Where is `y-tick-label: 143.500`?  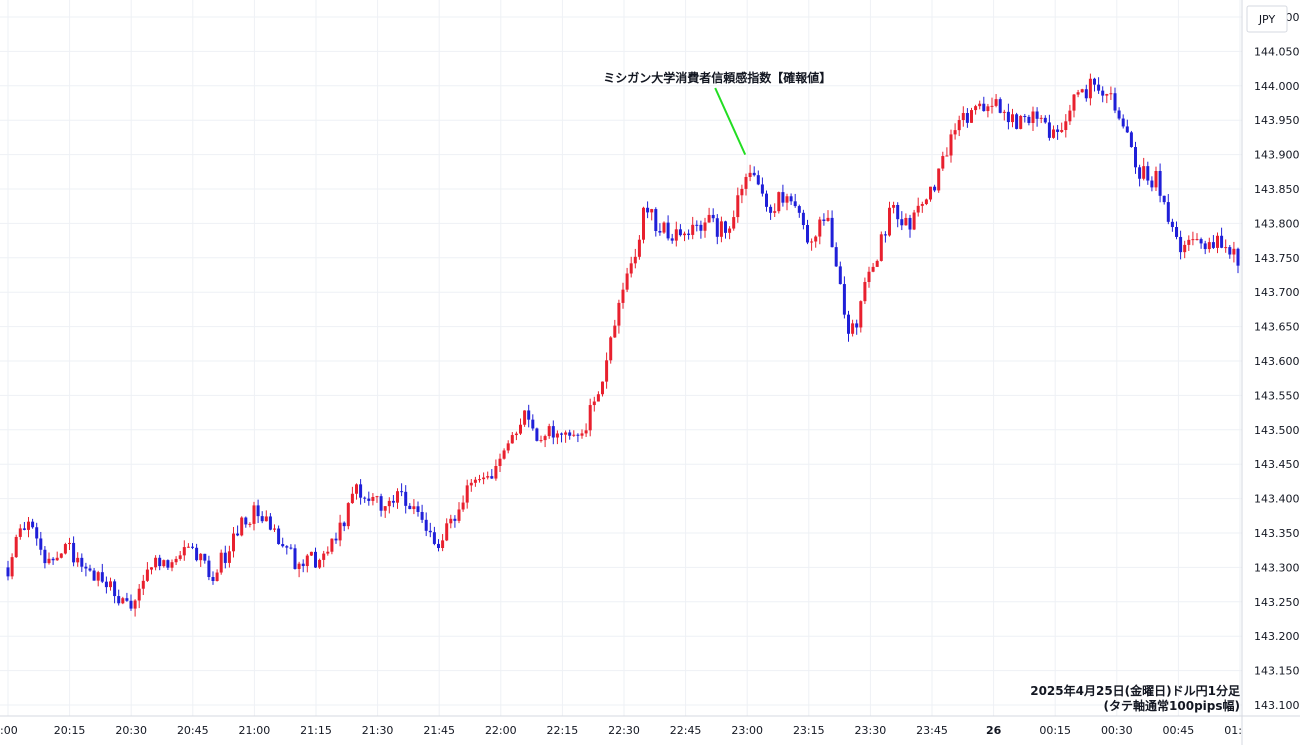 y-tick-label: 143.500 is located at coordinates (1277, 430).